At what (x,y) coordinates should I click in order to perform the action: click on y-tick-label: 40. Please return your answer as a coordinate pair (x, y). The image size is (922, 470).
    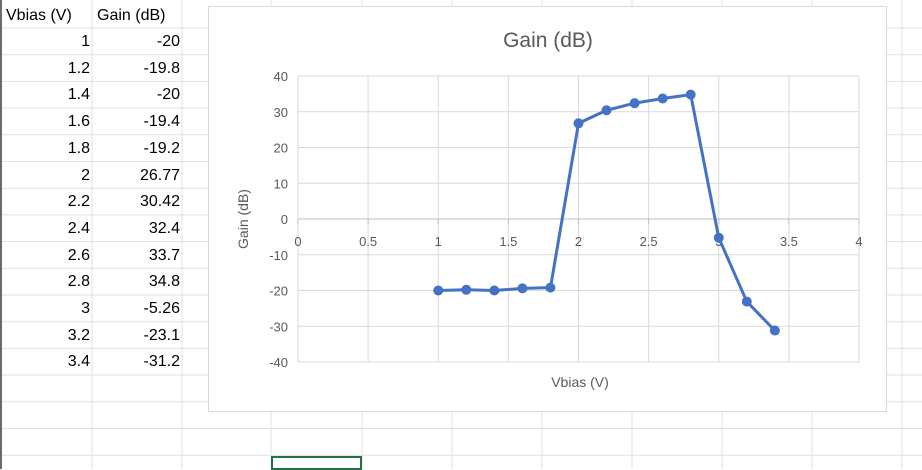
    Looking at the image, I should click on (281, 76).